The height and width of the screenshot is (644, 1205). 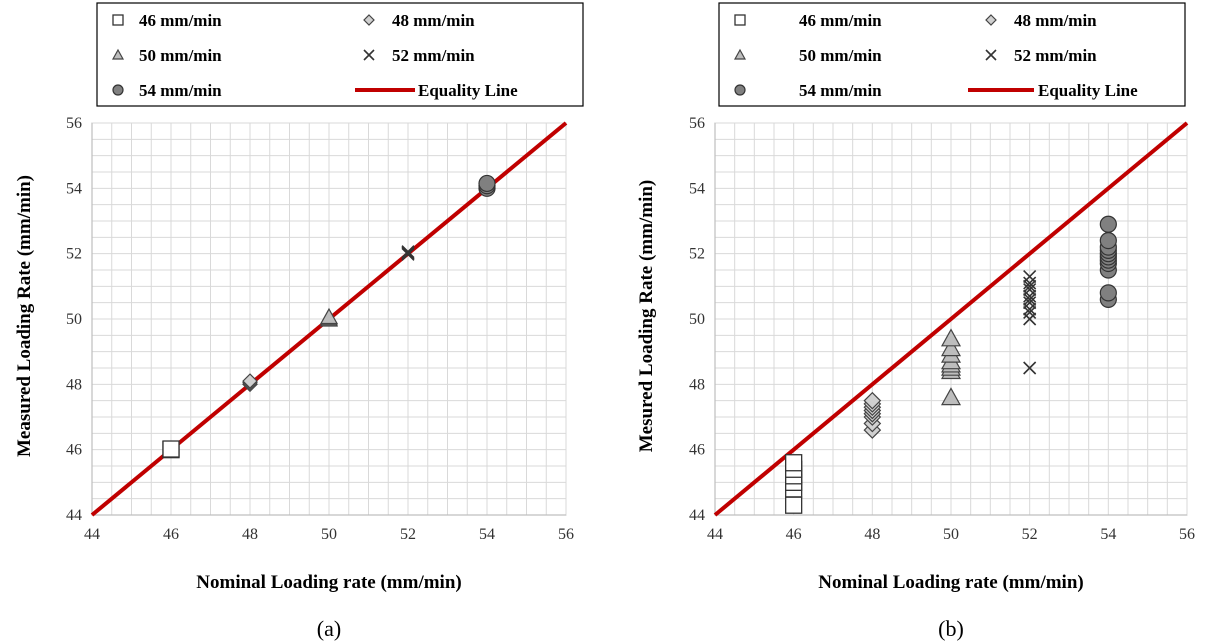 I want to click on y-ticks-b: 44 46 48 50 52 54 56, so click(x=697, y=319).